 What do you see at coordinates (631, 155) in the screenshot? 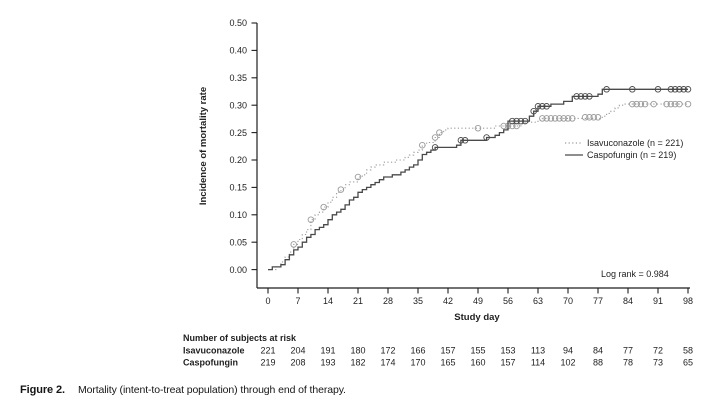
I see `legend-label: Caspofungin (n = 219)` at bounding box center [631, 155].